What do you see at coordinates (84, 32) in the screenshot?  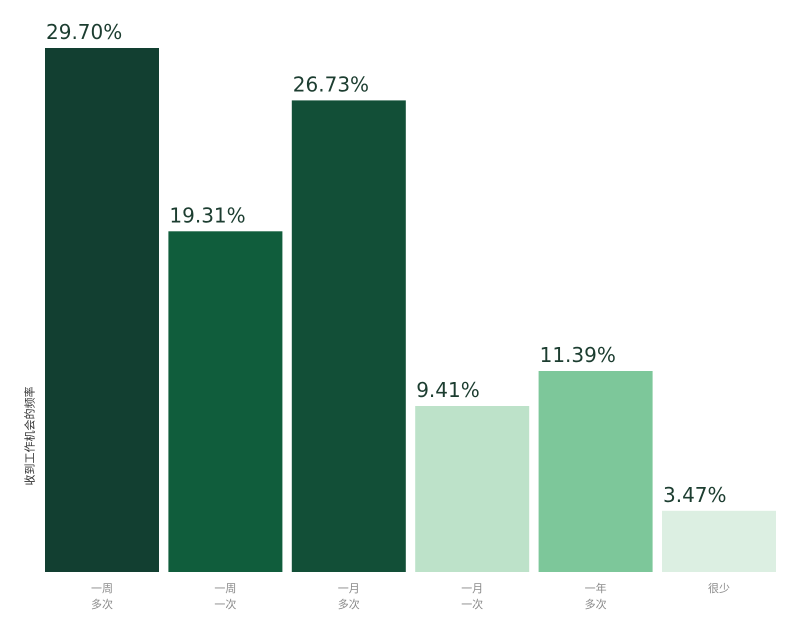 I see `bar-value-label: 29.70%` at bounding box center [84, 32].